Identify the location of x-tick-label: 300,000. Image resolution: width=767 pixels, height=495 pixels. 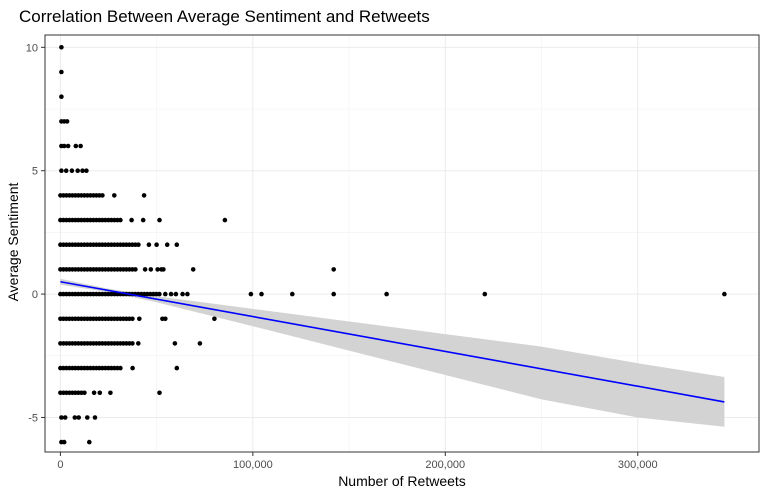
(638, 465).